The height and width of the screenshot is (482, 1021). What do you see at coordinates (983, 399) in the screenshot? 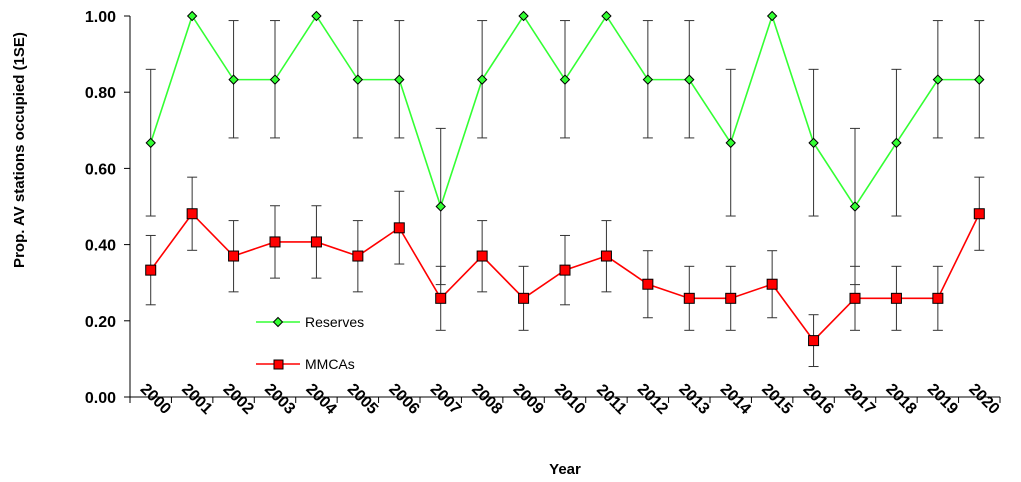
I see `x-tick-label: 2020` at bounding box center [983, 399].